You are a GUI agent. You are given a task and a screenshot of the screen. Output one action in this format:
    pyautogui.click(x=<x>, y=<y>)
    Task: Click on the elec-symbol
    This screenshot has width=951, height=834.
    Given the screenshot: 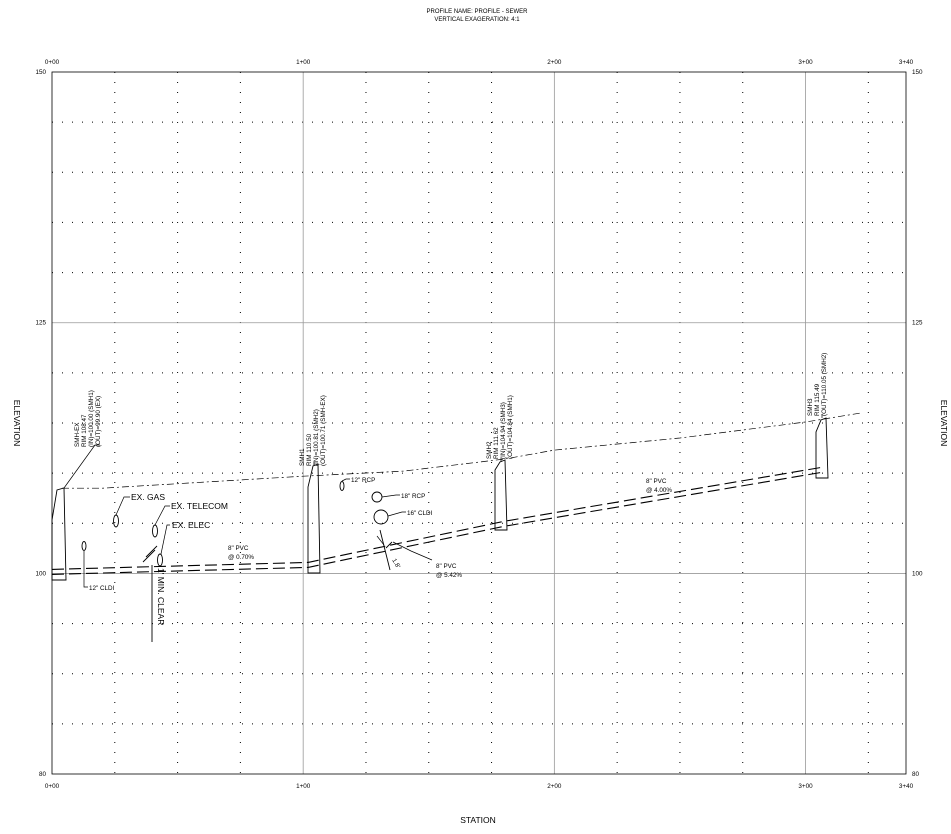 What is the action you would take?
    pyautogui.click(x=160, y=560)
    